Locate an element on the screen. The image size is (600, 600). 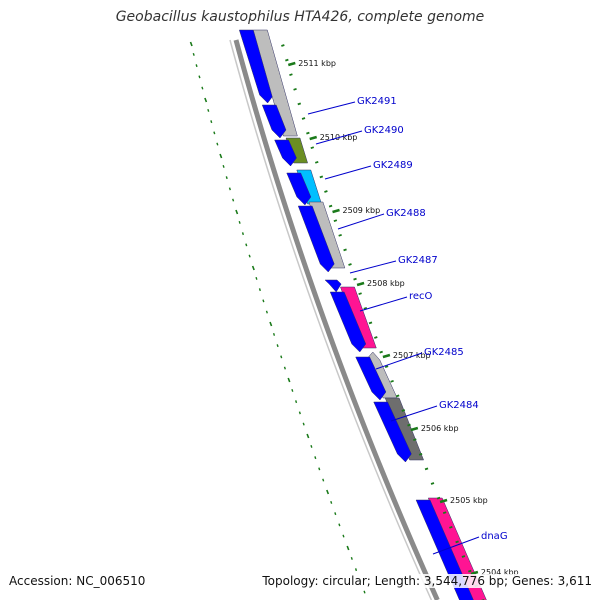
gene-label: GK2484 is located at coordinates (459, 405).